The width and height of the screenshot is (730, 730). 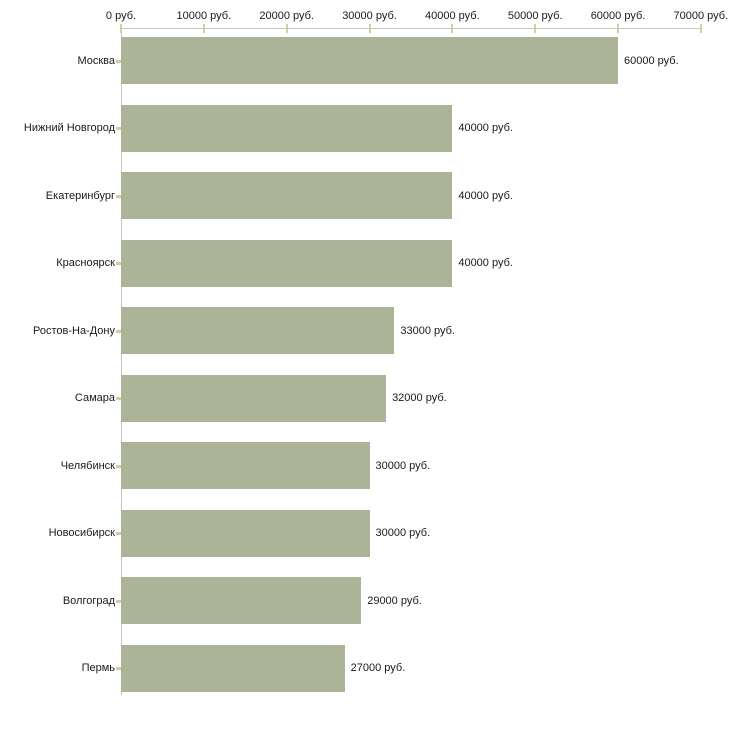 What do you see at coordinates (96, 60) in the screenshot?
I see `category-label: Москва` at bounding box center [96, 60].